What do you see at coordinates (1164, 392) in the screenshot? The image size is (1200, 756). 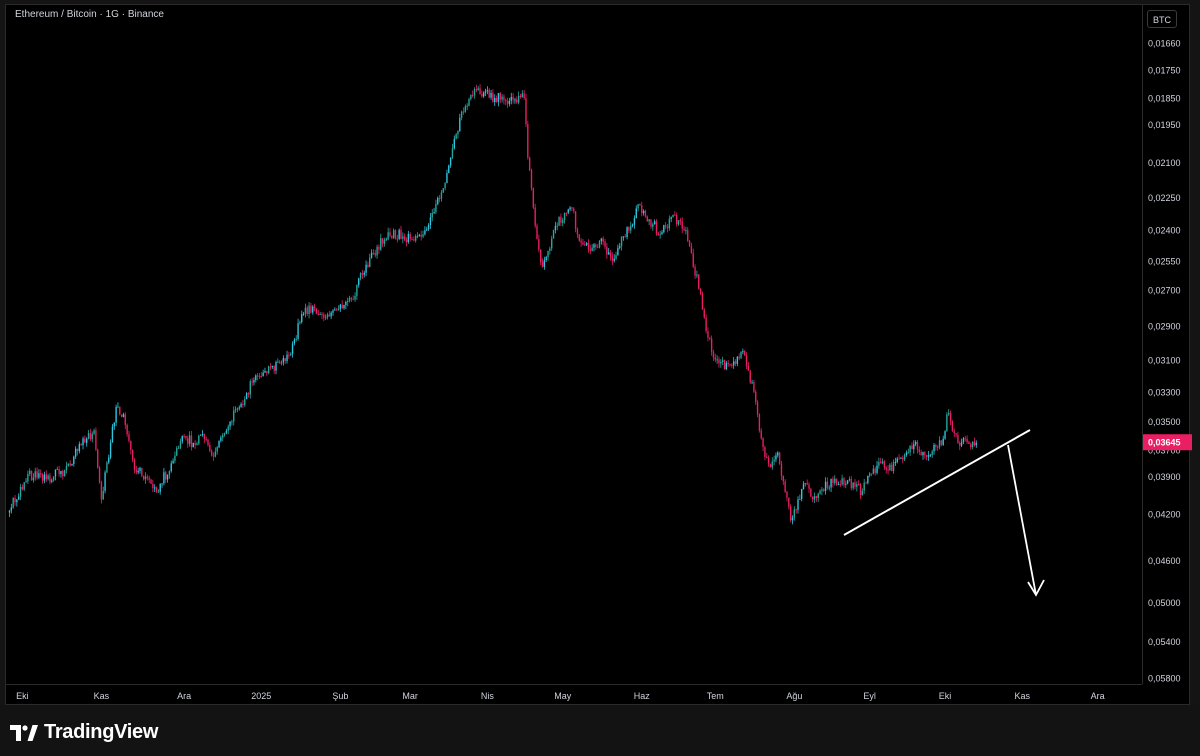 I see `price-tick-label: 0,03300` at bounding box center [1164, 392].